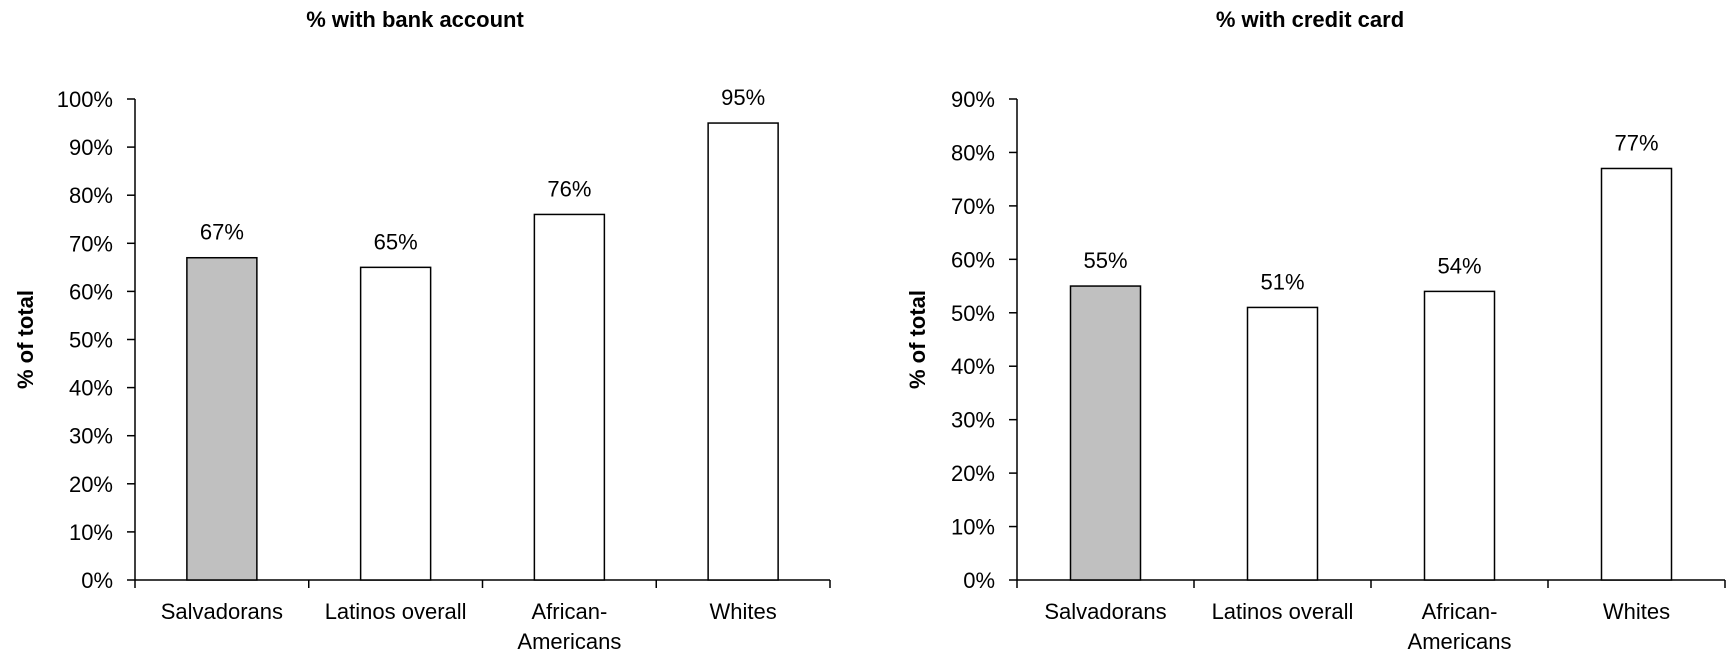 This screenshot has width=1732, height=663. I want to click on data-label: 76%, so click(569, 188).